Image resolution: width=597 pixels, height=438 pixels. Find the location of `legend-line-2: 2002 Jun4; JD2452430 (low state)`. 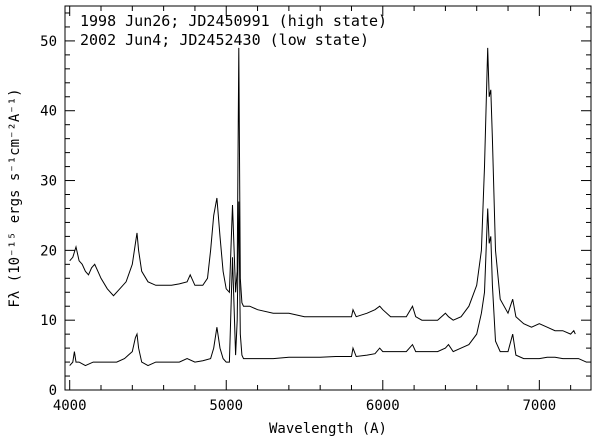

legend-line-2: 2002 Jun4; JD2452430 (low state) is located at coordinates (224, 40).